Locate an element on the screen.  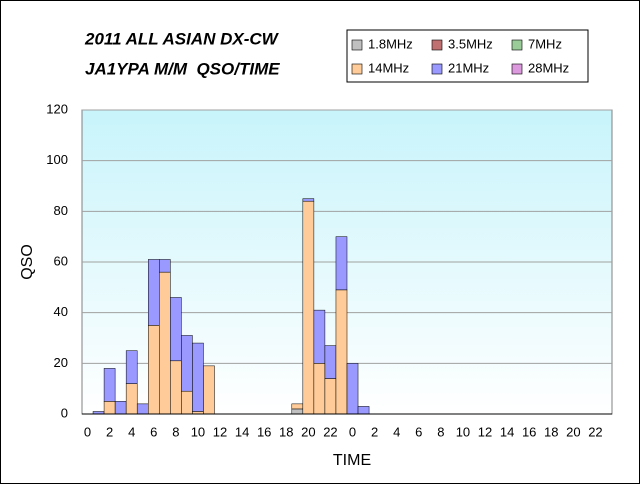
legend-label: 7MHz is located at coordinates (545, 43).